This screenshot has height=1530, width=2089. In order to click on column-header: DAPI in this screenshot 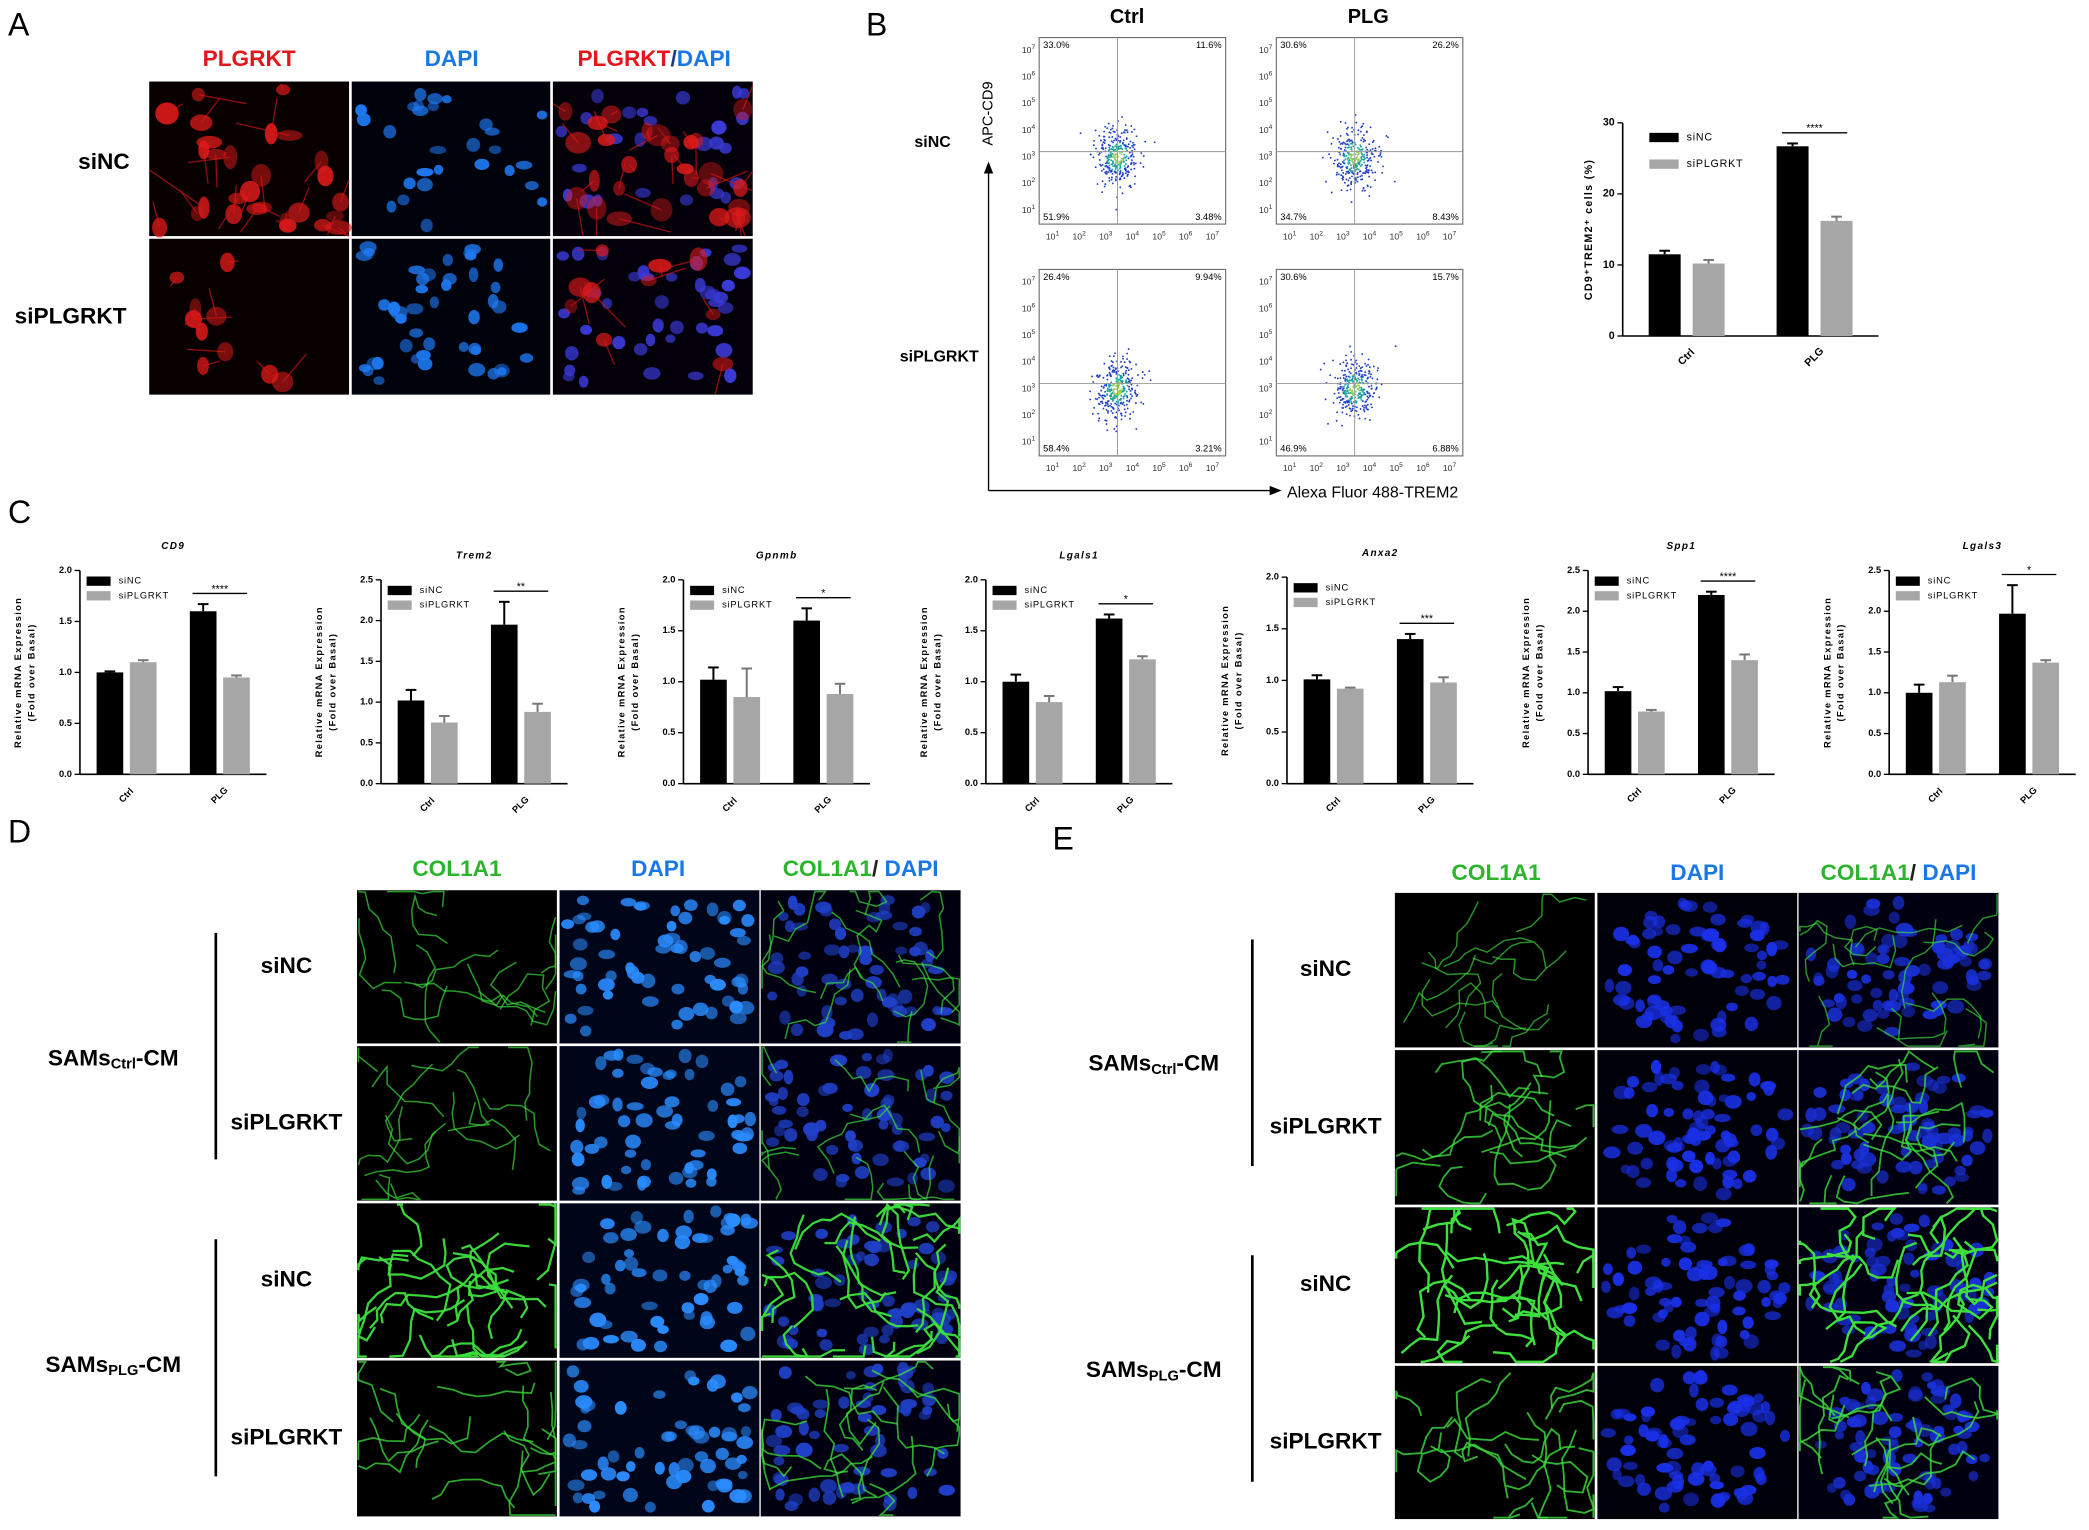, I will do `click(658, 868)`.